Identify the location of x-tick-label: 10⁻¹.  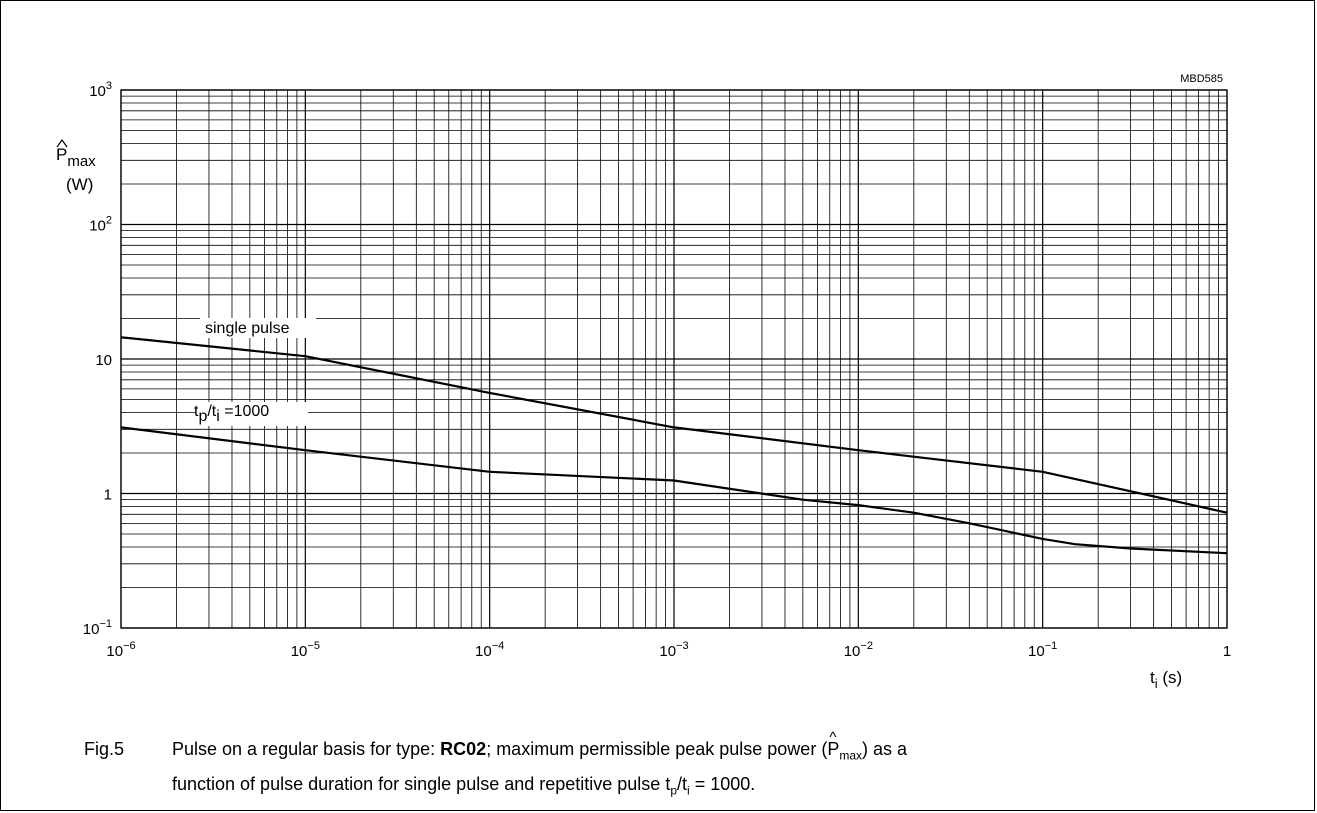
(1042, 650).